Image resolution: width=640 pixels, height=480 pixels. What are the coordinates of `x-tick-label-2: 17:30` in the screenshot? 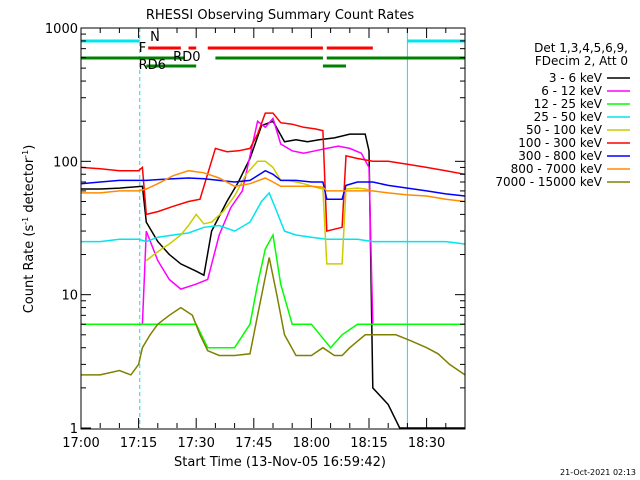 It's located at (195, 443).